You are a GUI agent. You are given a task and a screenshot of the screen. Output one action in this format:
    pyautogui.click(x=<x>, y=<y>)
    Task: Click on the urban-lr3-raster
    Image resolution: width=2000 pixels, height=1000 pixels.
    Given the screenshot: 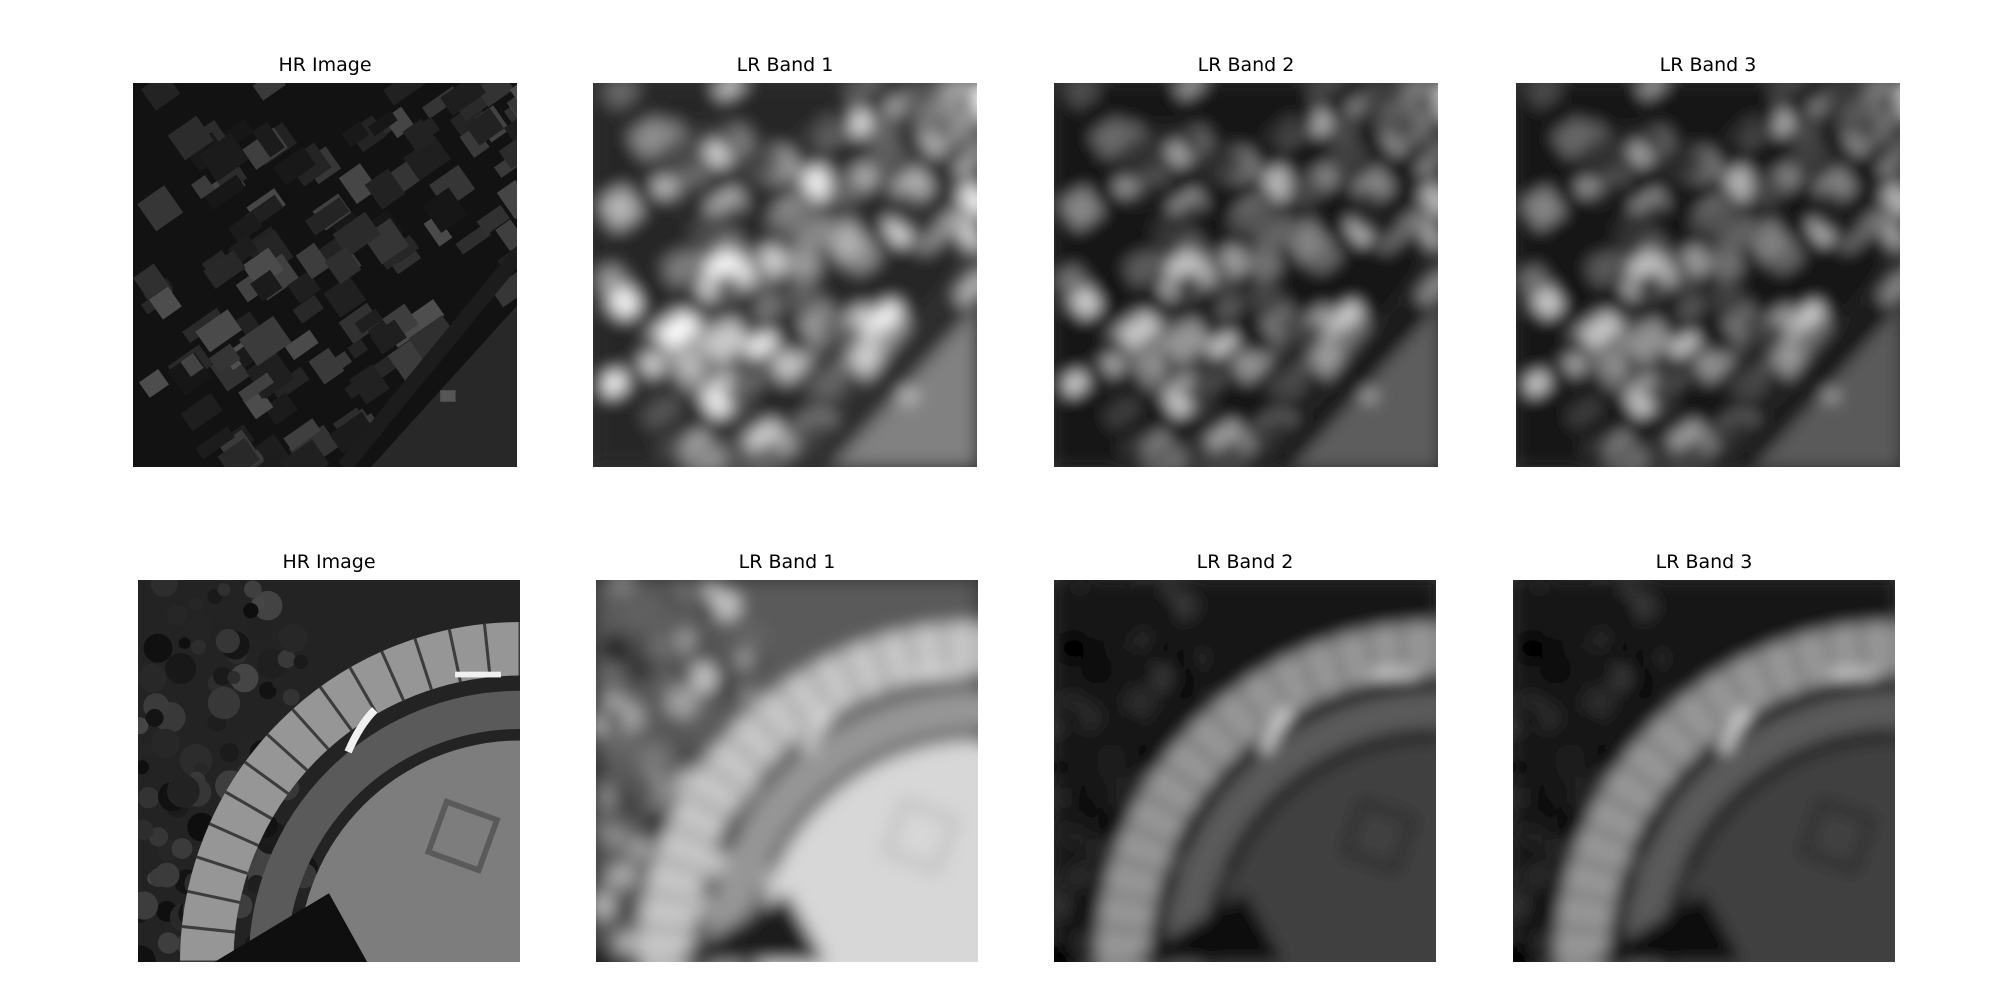 What is the action you would take?
    pyautogui.click(x=1708, y=275)
    